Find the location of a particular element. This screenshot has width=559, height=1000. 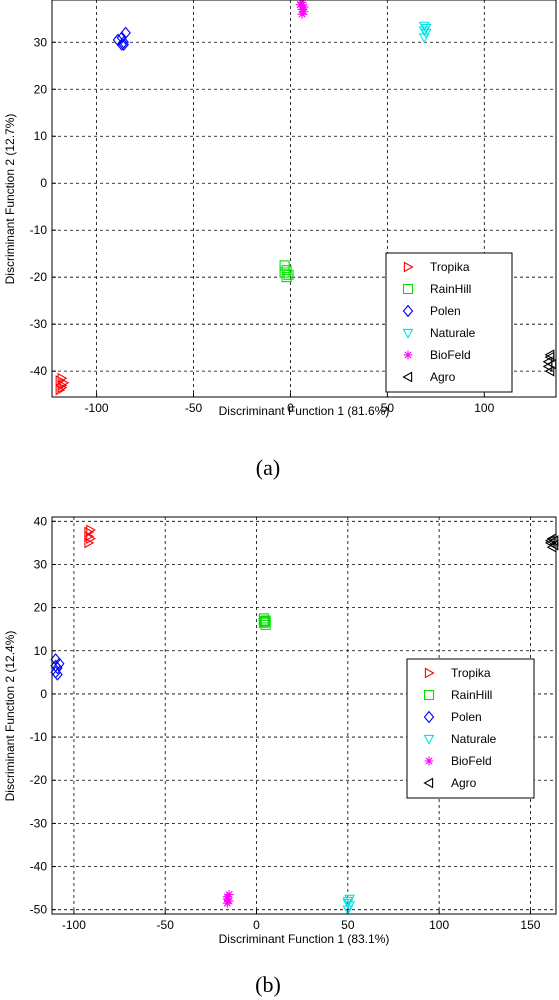

y-tick-label: -50 is located at coordinates (39, 910).